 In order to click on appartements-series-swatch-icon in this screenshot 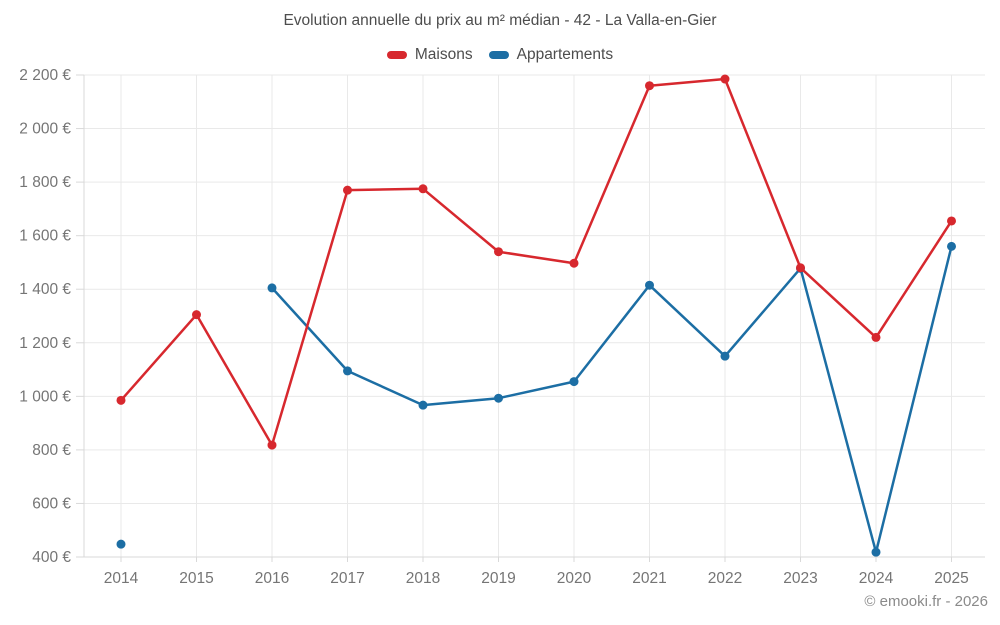, I will do `click(498, 55)`.